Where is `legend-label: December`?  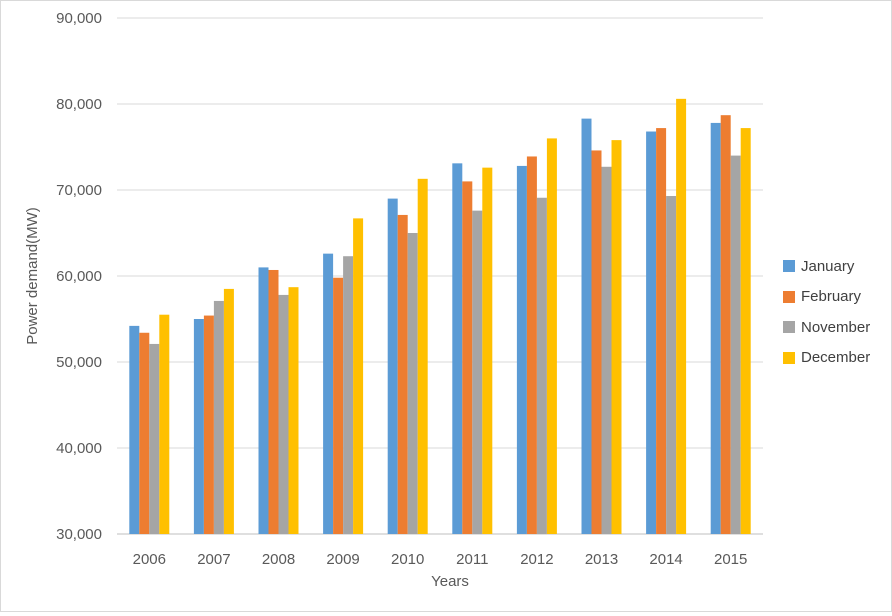
legend-label: December is located at coordinates (836, 358).